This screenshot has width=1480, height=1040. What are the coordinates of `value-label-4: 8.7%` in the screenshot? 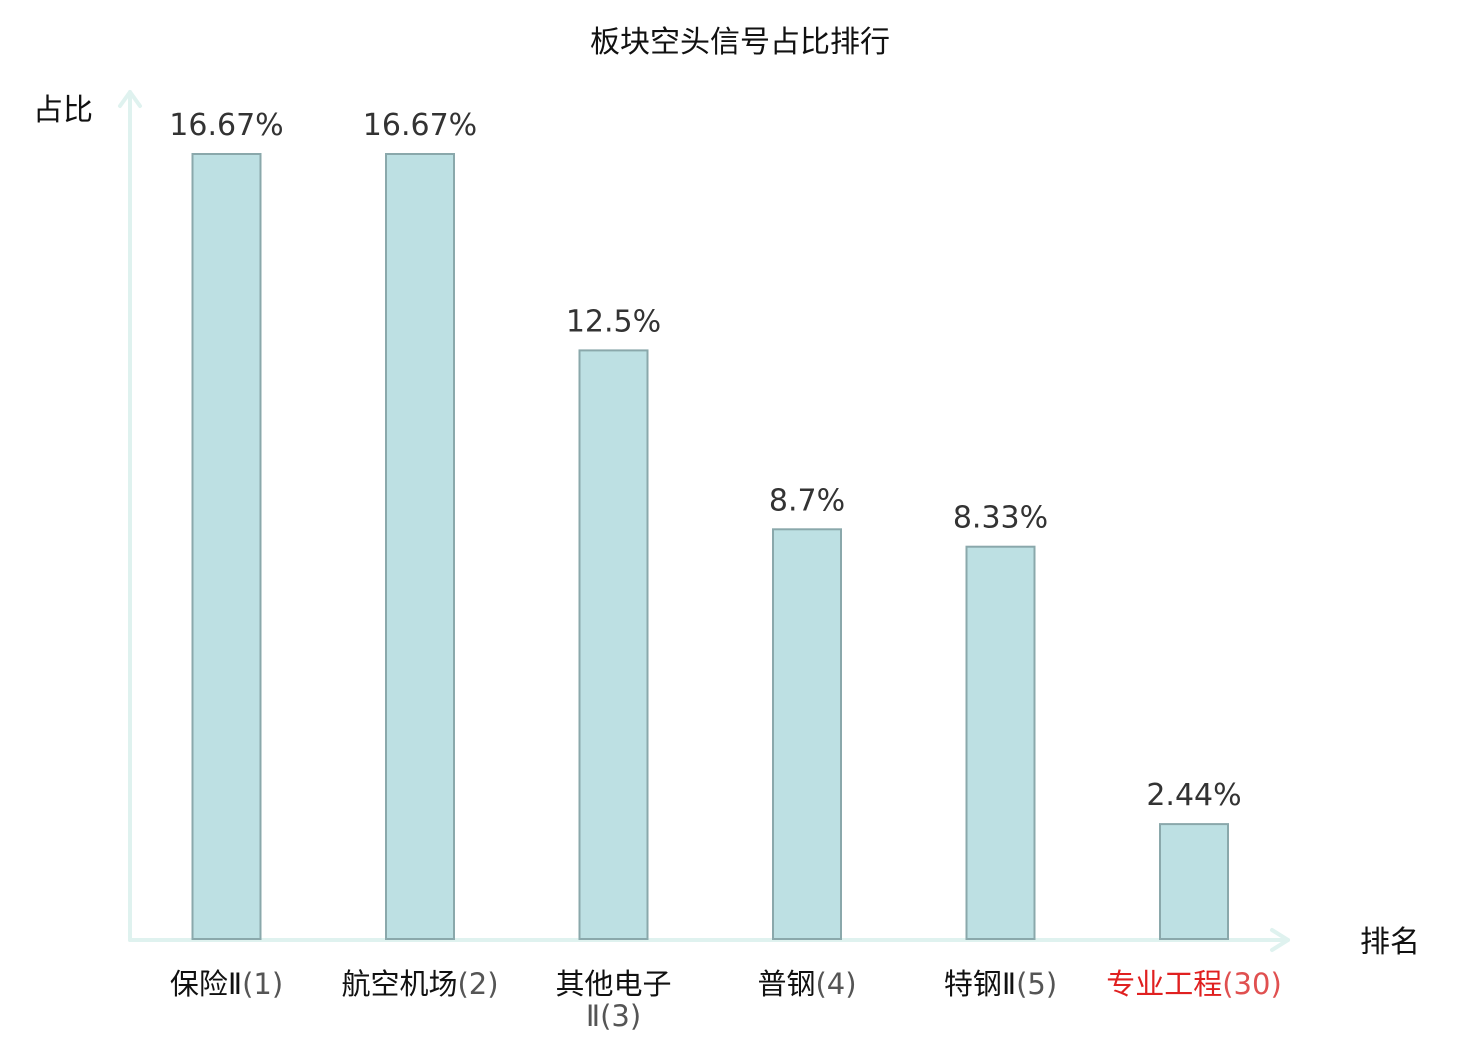 It's located at (807, 500).